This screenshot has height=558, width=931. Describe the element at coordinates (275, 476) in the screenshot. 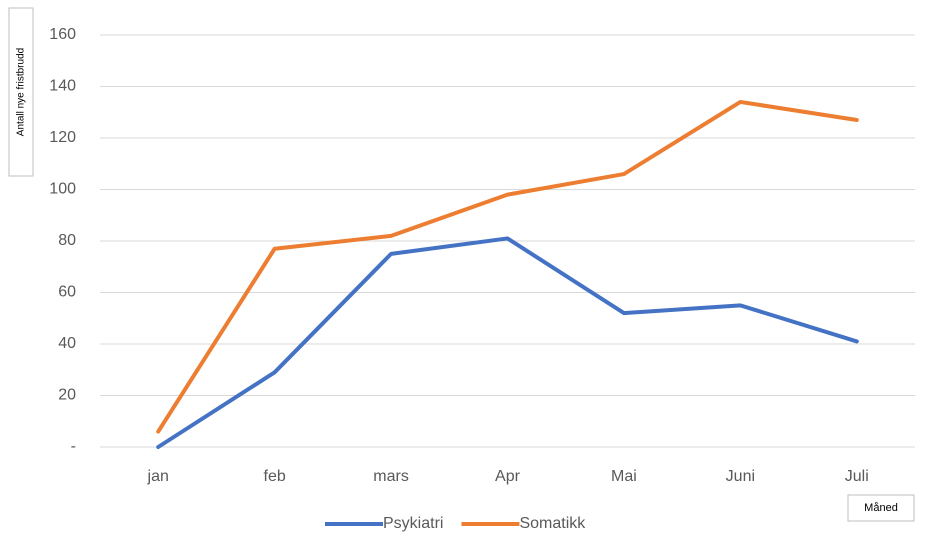

I see `x-tick-label: feb` at that location.